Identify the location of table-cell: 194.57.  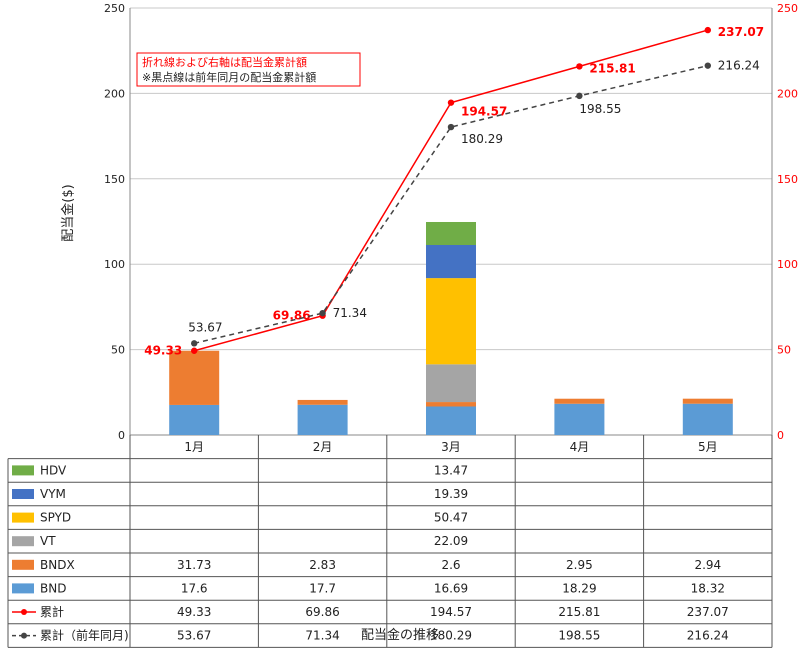
(451, 612).